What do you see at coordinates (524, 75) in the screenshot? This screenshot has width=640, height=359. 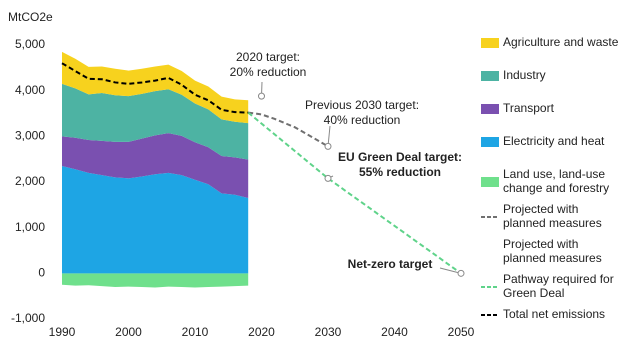 I see `legend-label: Industry` at bounding box center [524, 75].